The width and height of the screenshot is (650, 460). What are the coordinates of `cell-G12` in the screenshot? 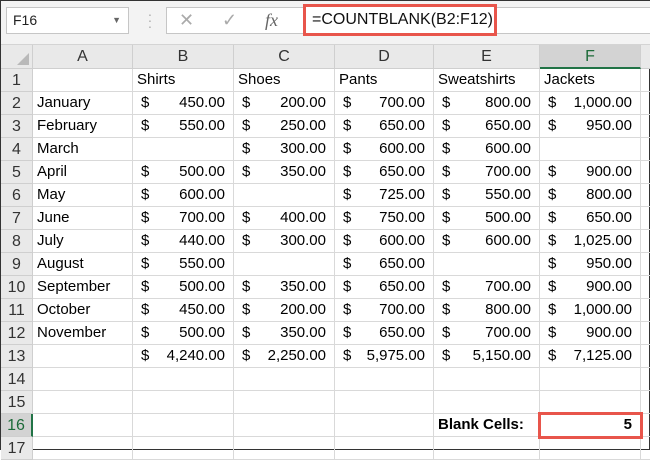 It's located at (645, 333).